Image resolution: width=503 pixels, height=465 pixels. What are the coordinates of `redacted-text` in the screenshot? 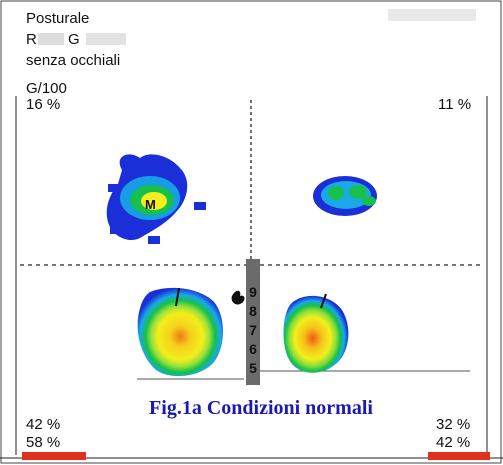 It's located at (432, 15).